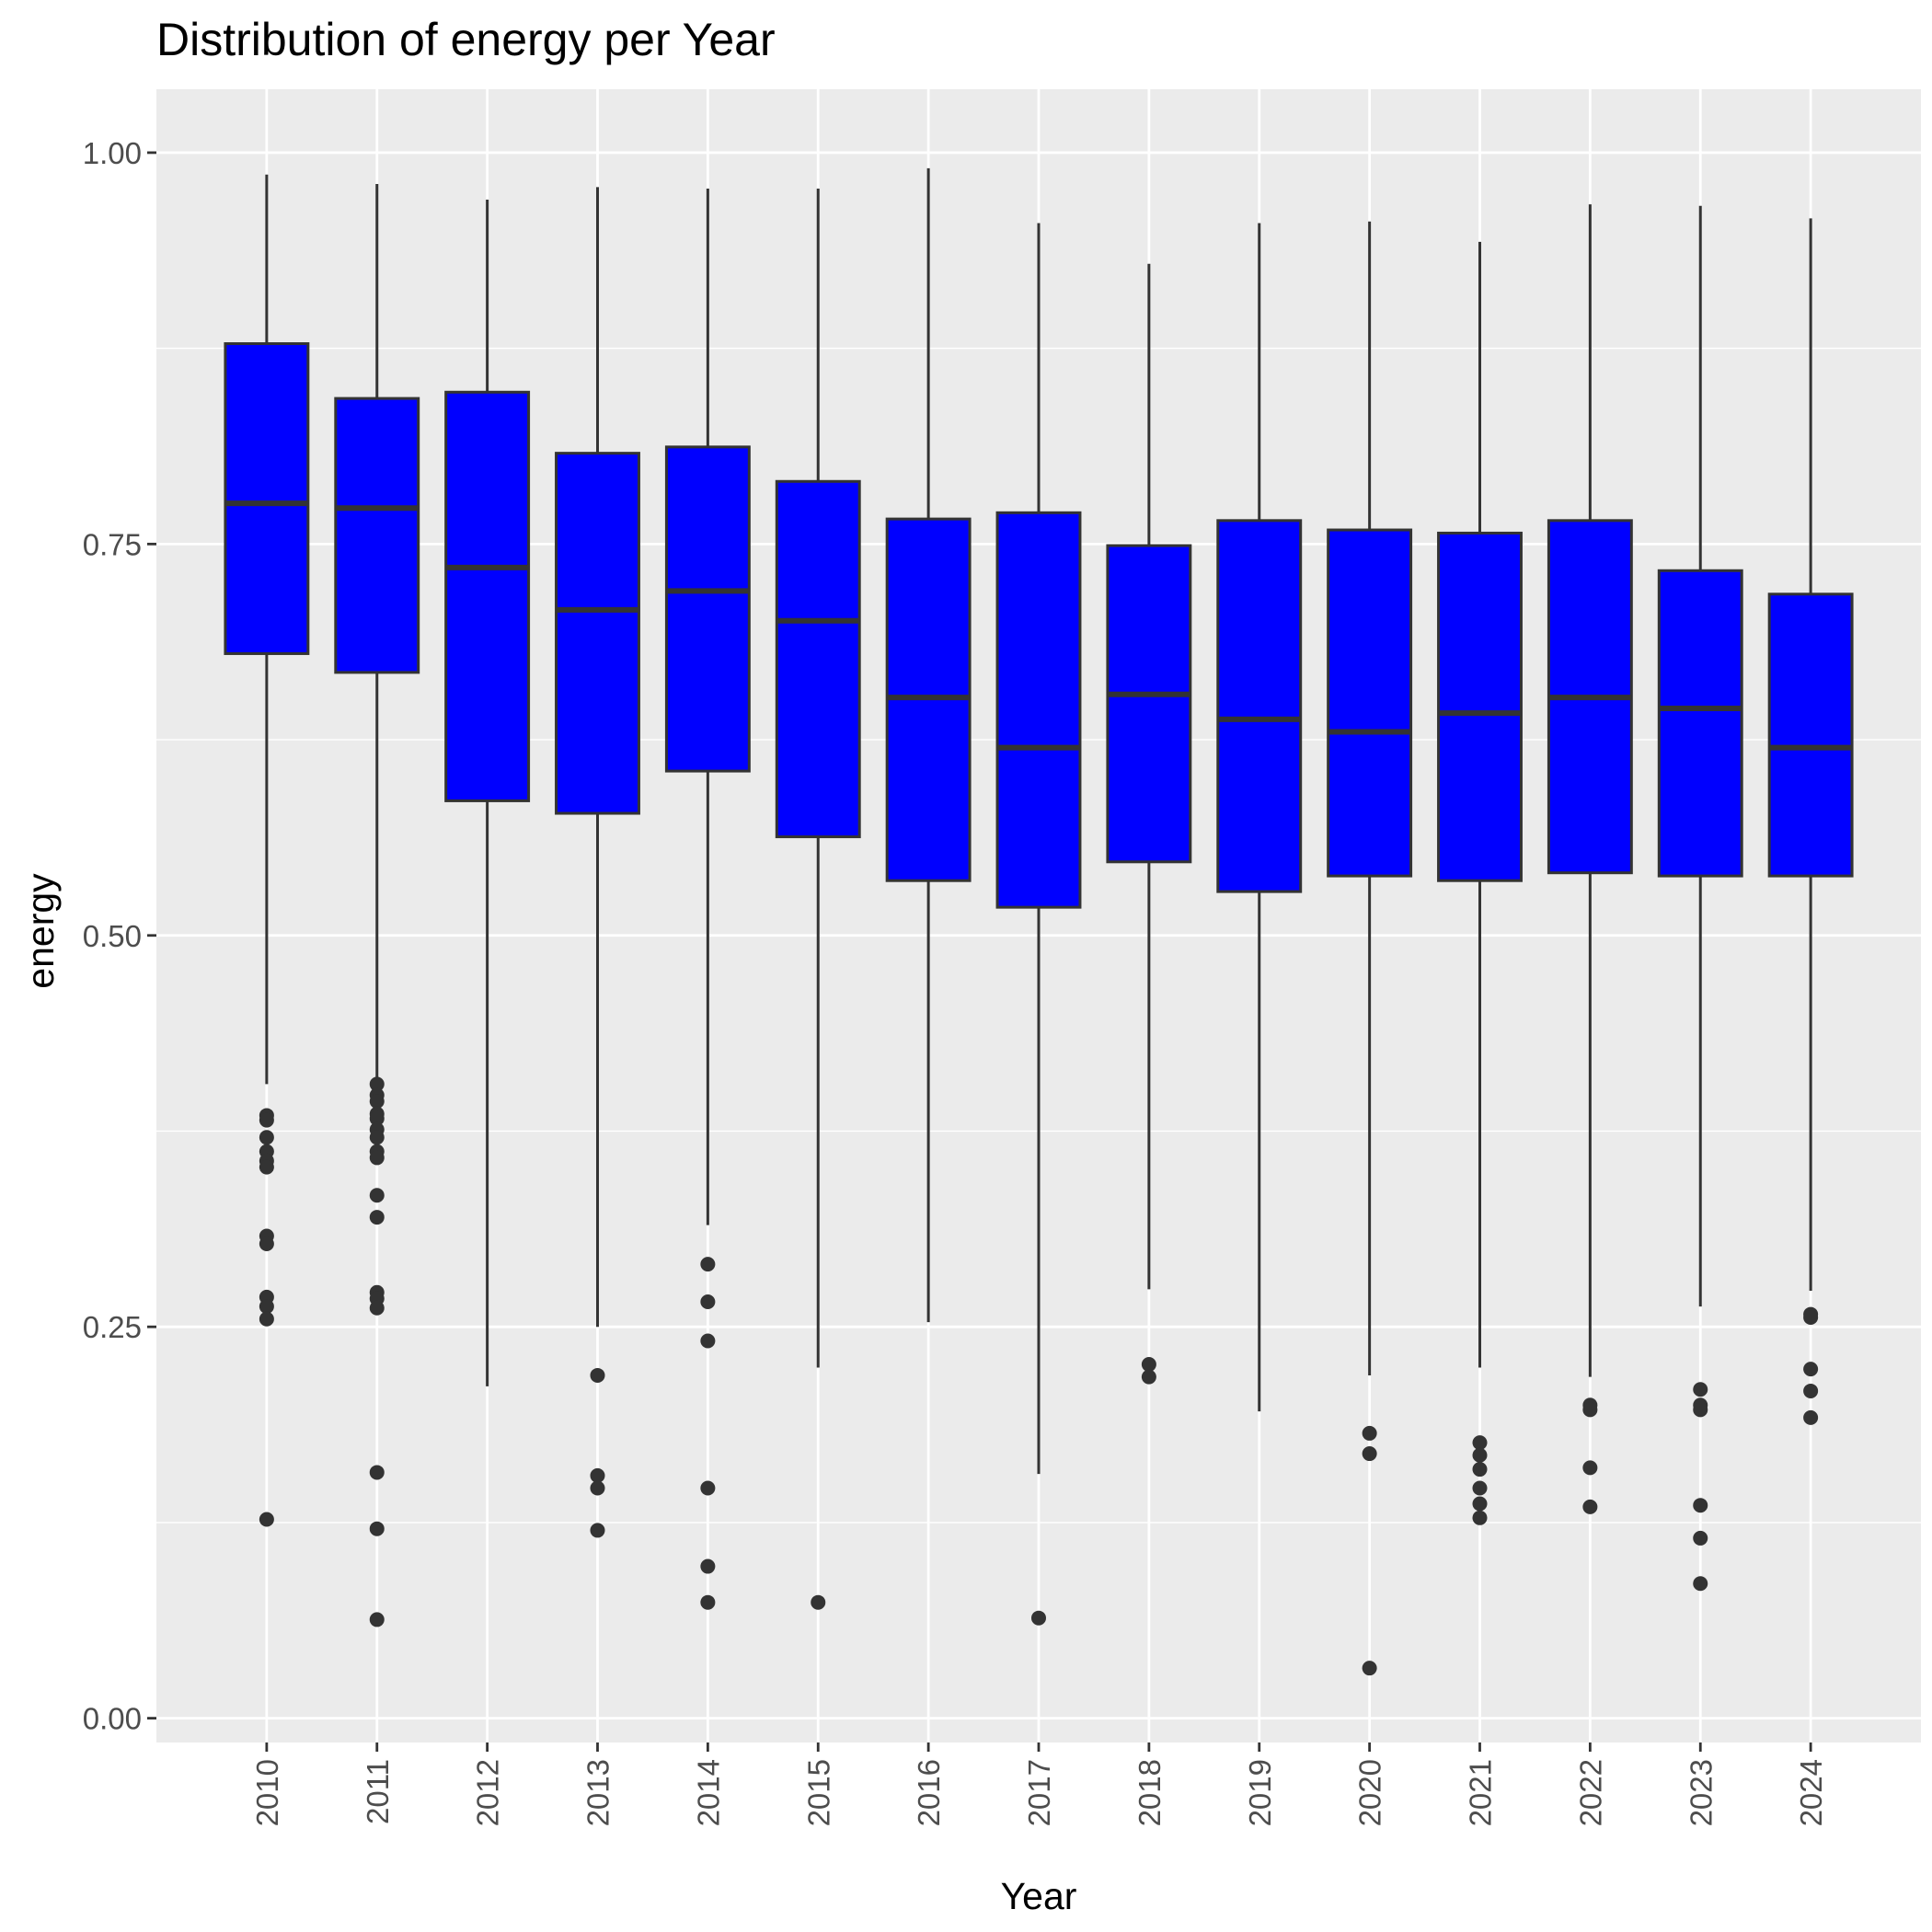 This screenshot has height=1932, width=1932. I want to click on x-tick-label: 2019, so click(1260, 1792).